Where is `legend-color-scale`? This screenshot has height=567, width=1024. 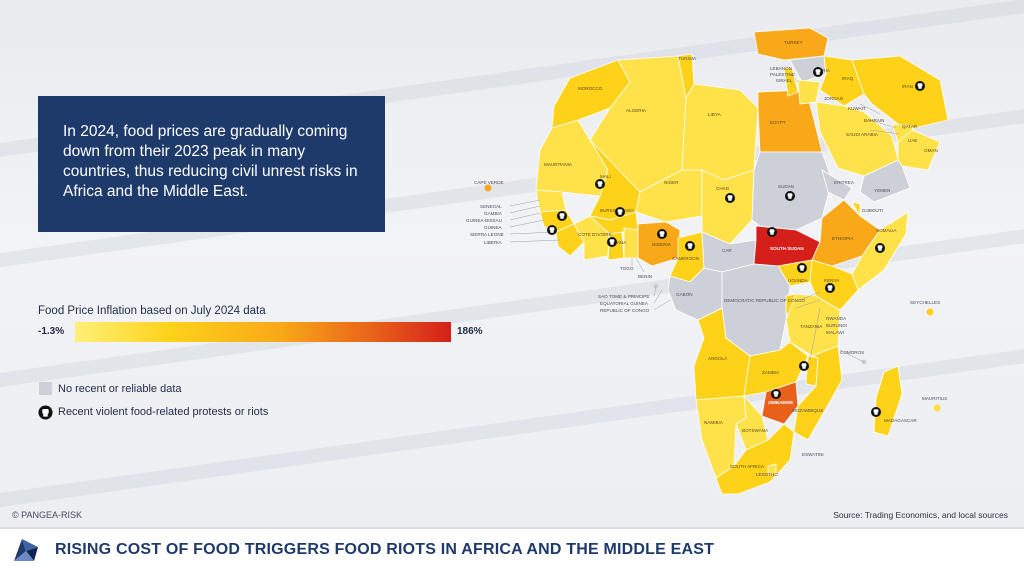 legend-color-scale is located at coordinates (263, 332).